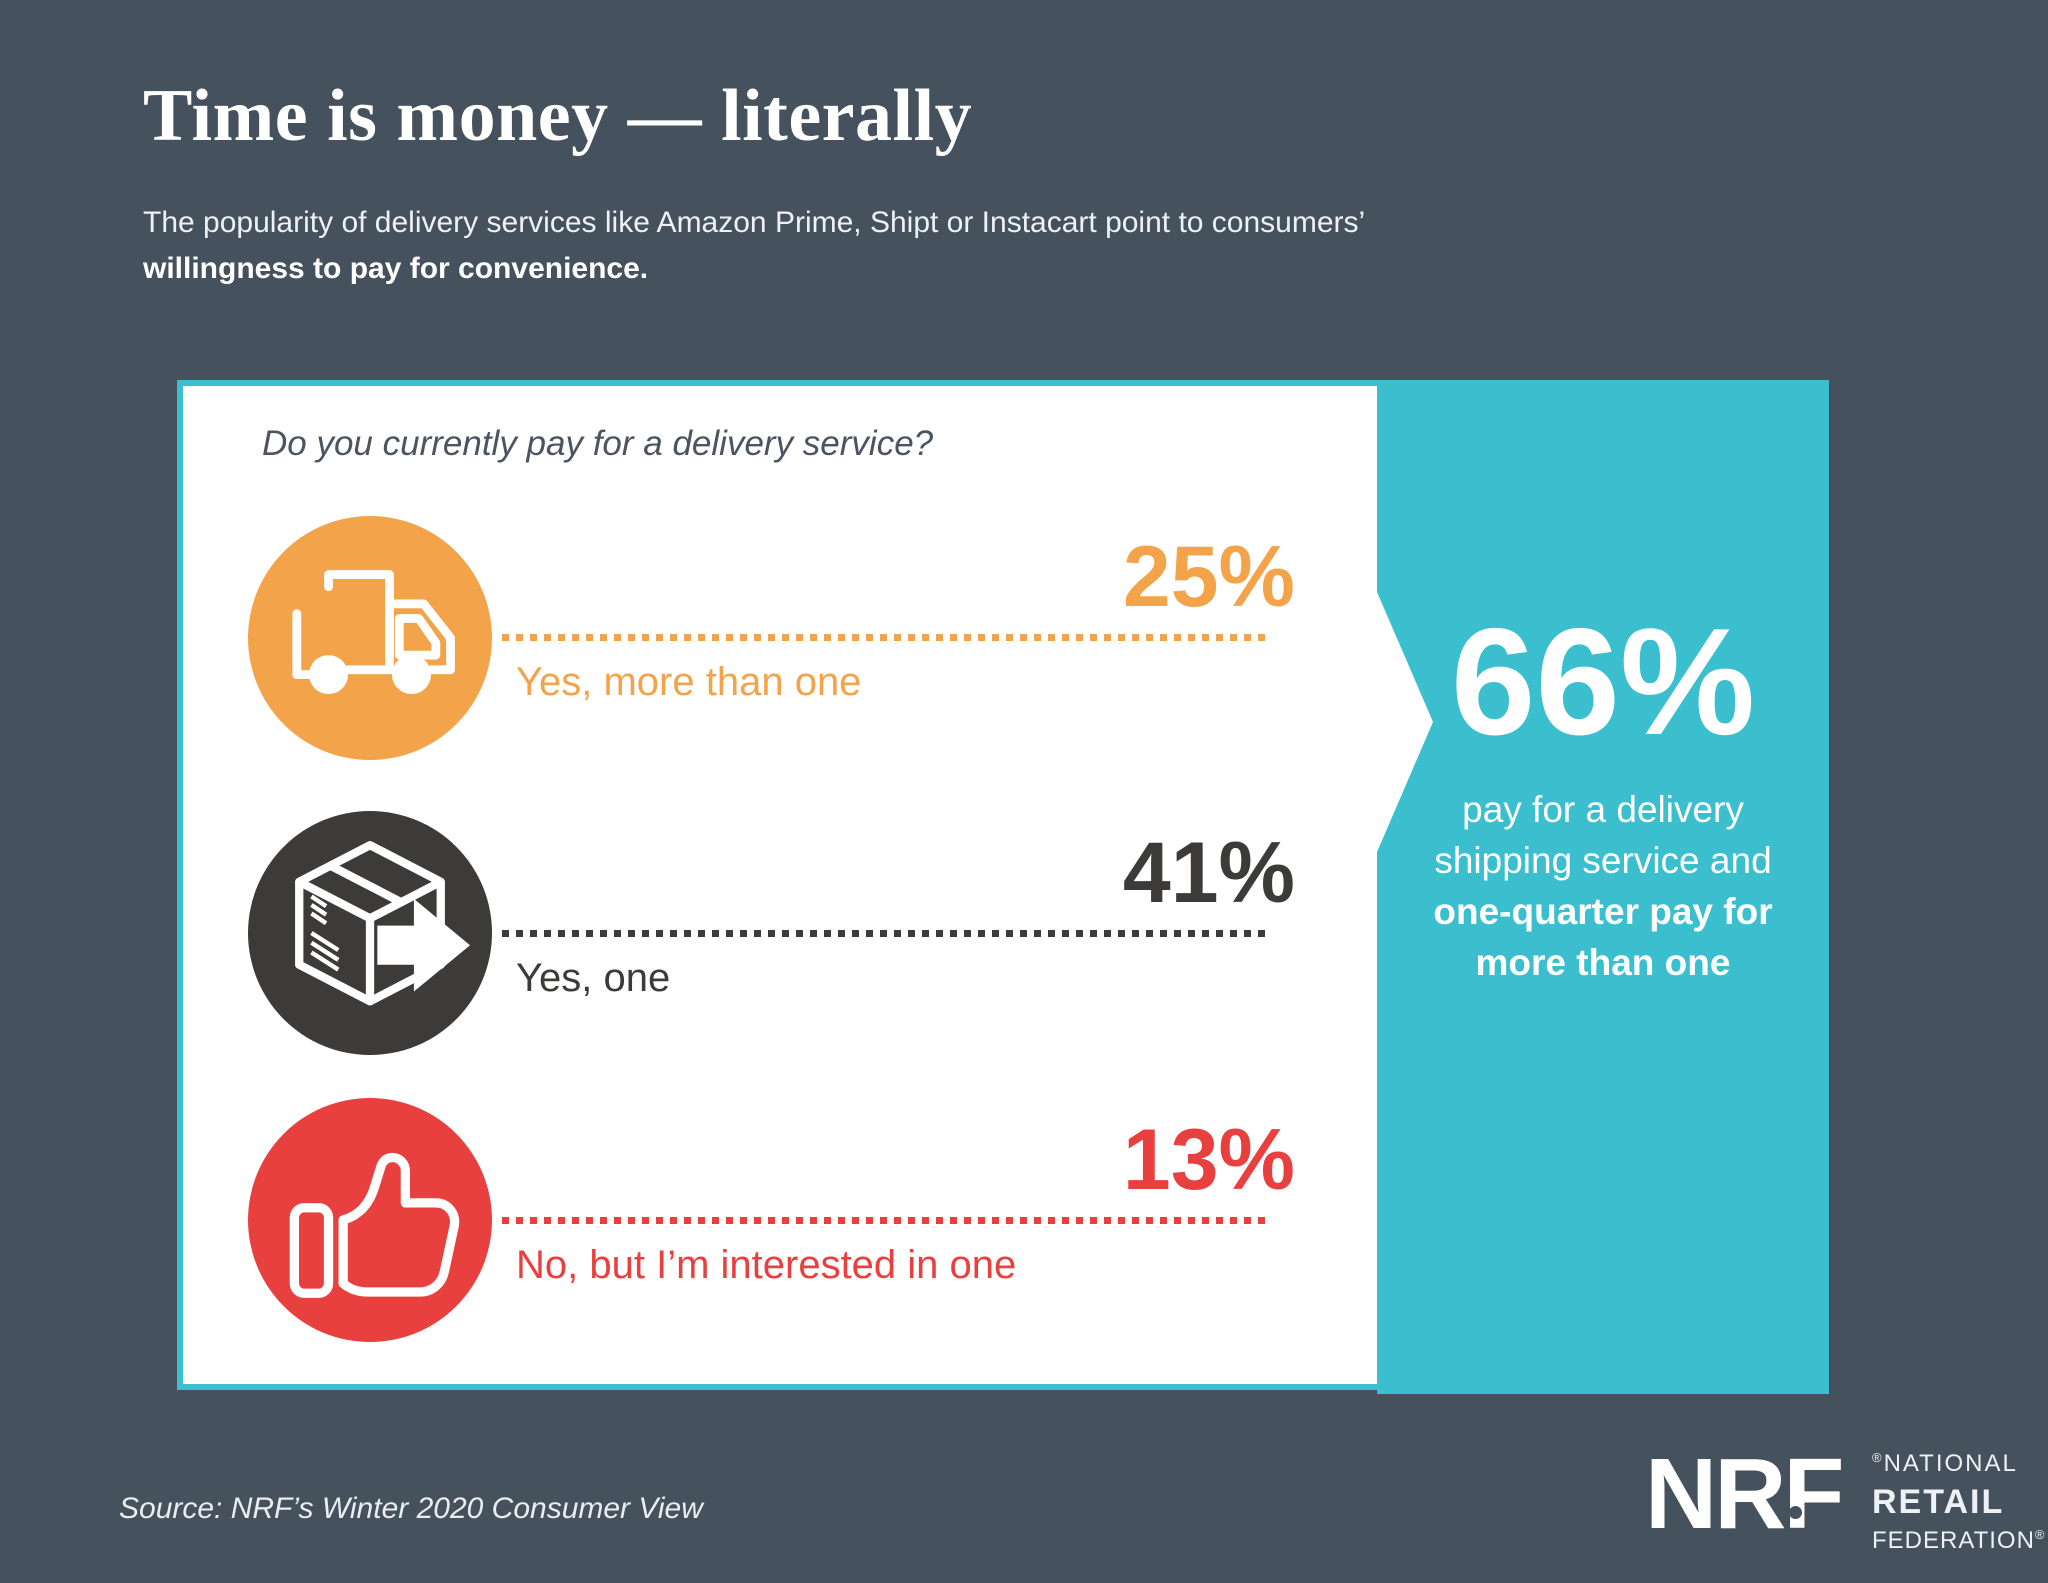  I want to click on highlight-text-line2: shipping service and, so click(1603, 860).